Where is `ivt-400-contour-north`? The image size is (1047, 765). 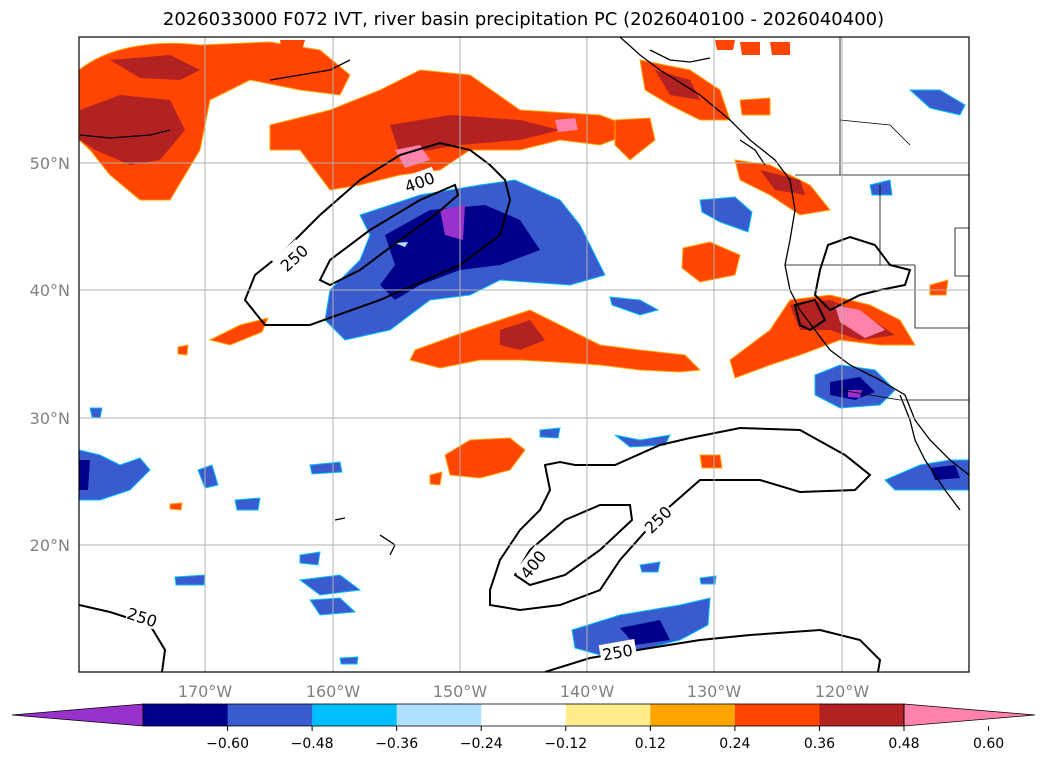
ivt-400-contour-north is located at coordinates (389, 235).